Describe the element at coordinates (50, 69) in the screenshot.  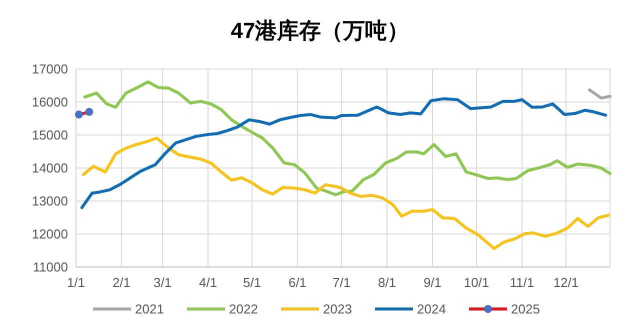
I see `y-tick-label: 17000` at that location.